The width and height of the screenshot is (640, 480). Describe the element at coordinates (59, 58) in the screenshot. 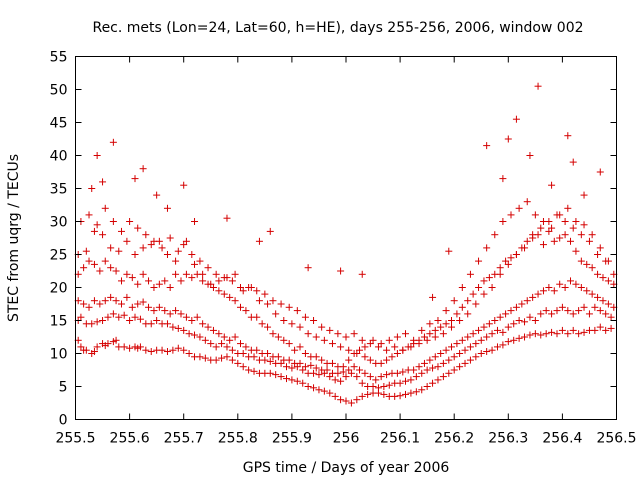

I see `y-tick-label: 55` at that location.